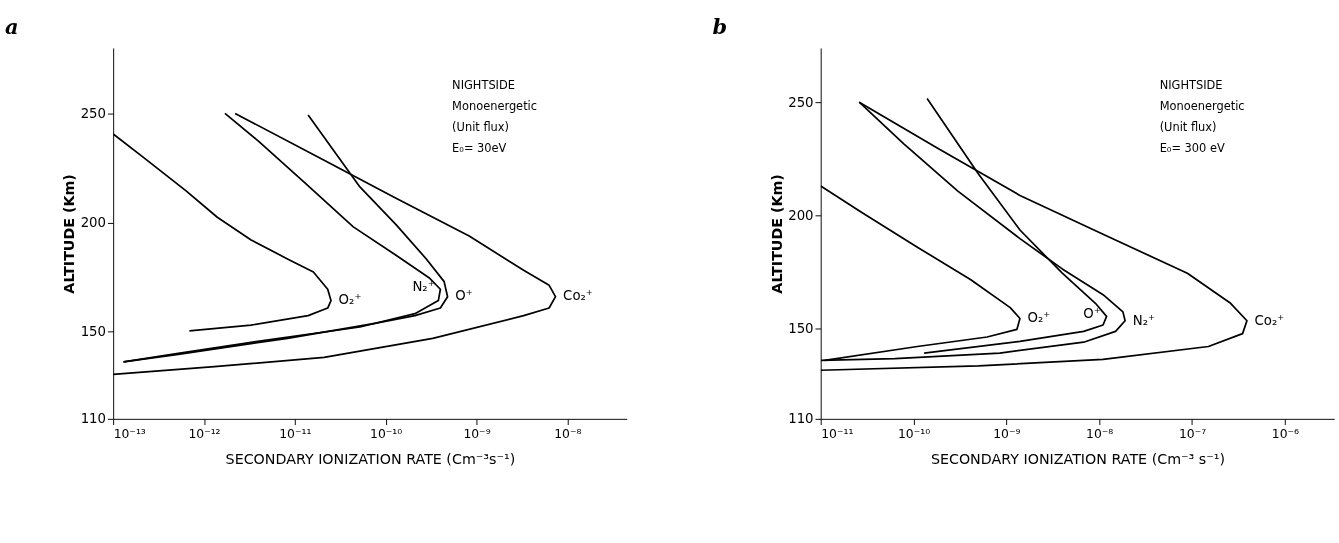 This screenshot has height=543, width=1339. What do you see at coordinates (1078, 459) in the screenshot?
I see `x-axis-title: SECONDARY IONIZATION RATE (Cm⁻³ s⁻¹)` at bounding box center [1078, 459].